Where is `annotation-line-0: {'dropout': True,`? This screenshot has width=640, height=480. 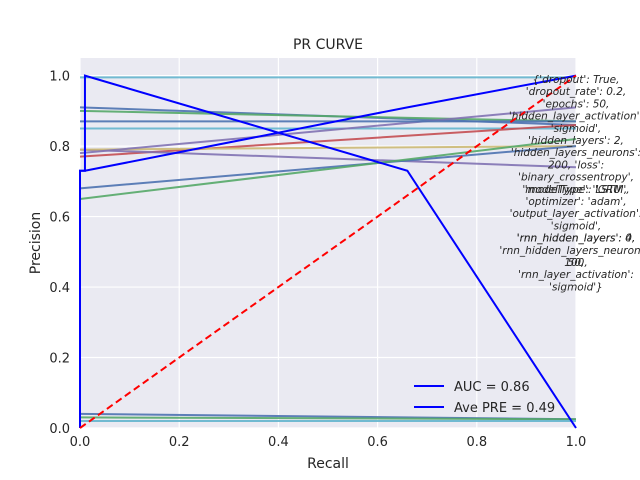 annotation-line-0: {'dropout': True, is located at coordinates (576, 80).